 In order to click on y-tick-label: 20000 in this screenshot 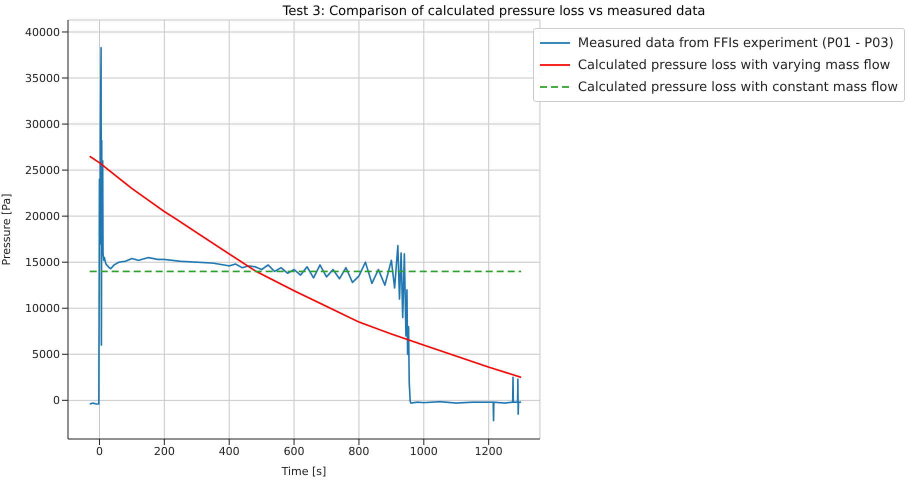, I will do `click(42, 217)`.